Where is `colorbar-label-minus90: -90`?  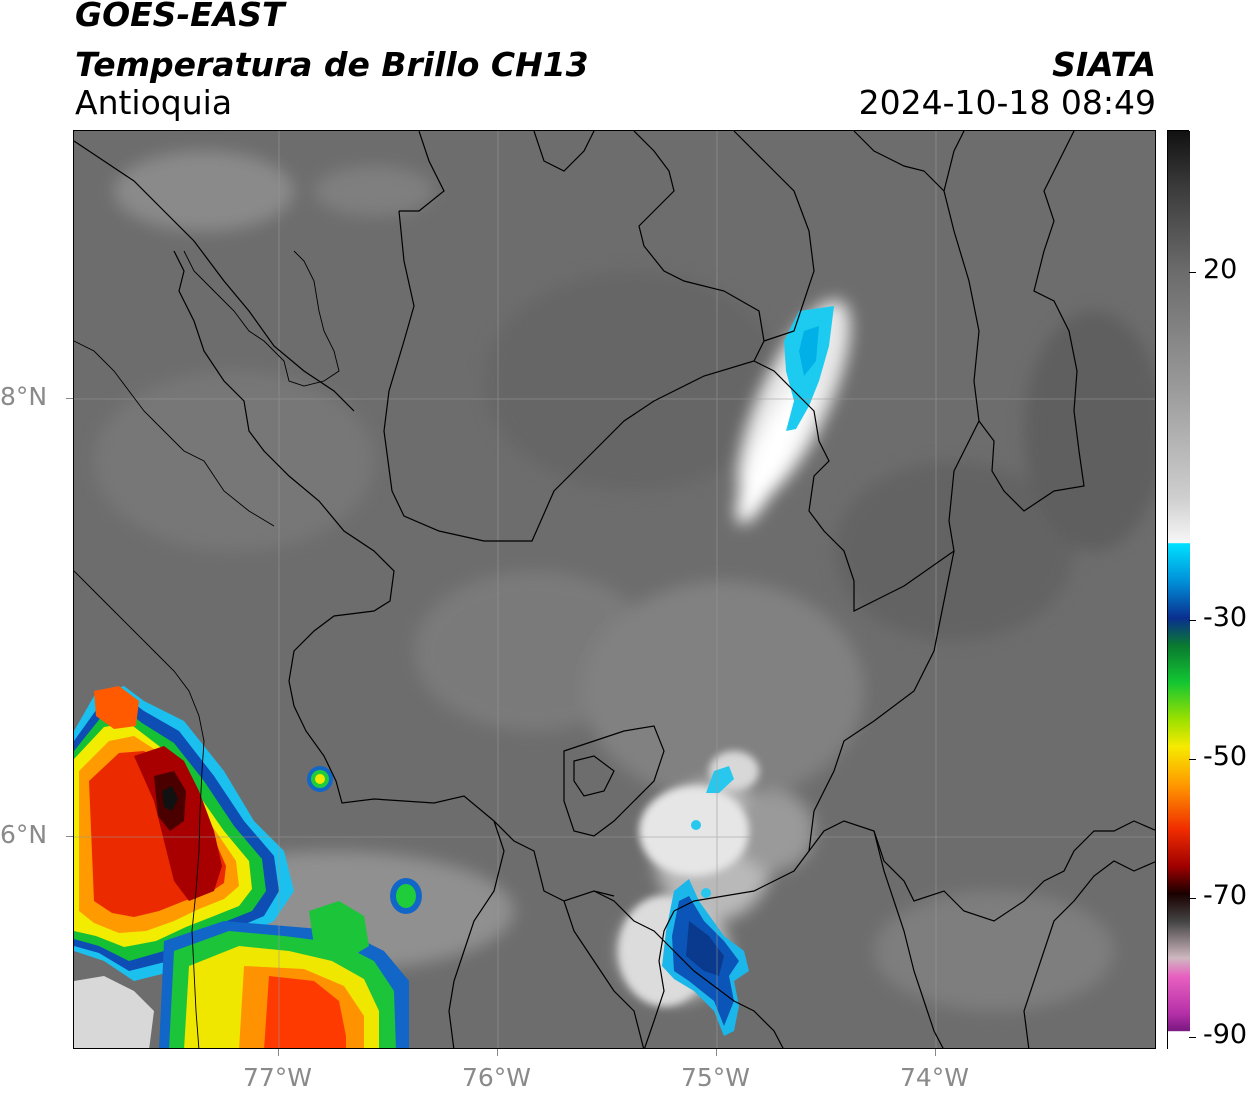
colorbar-label-minus90: -90 is located at coordinates (1225, 1034).